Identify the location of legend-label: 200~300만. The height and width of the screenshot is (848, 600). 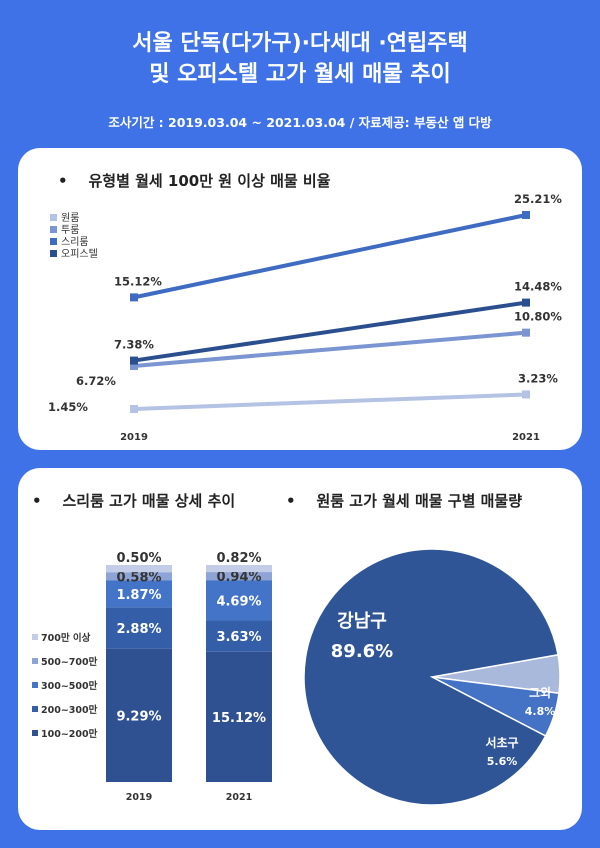
(69, 710).